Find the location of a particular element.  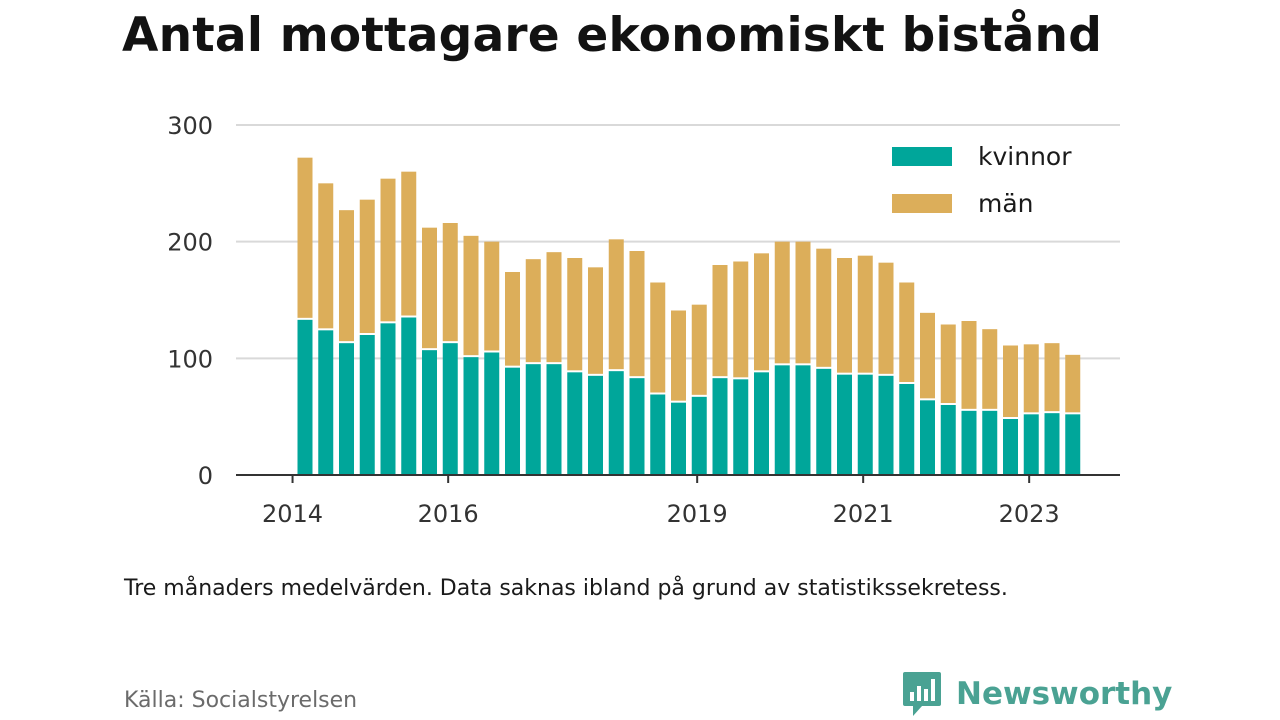

brand-logo: Newsworthy is located at coordinates (1037, 694).